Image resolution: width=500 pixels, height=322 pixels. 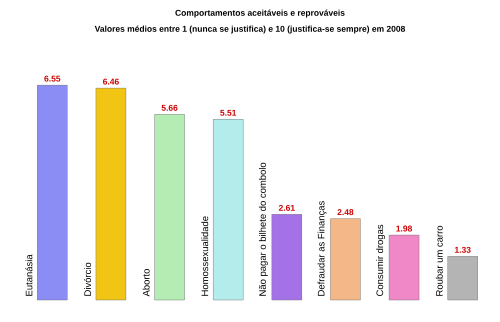 What do you see at coordinates (88, 279) in the screenshot?
I see `x-tick-label: Divórcio` at bounding box center [88, 279].